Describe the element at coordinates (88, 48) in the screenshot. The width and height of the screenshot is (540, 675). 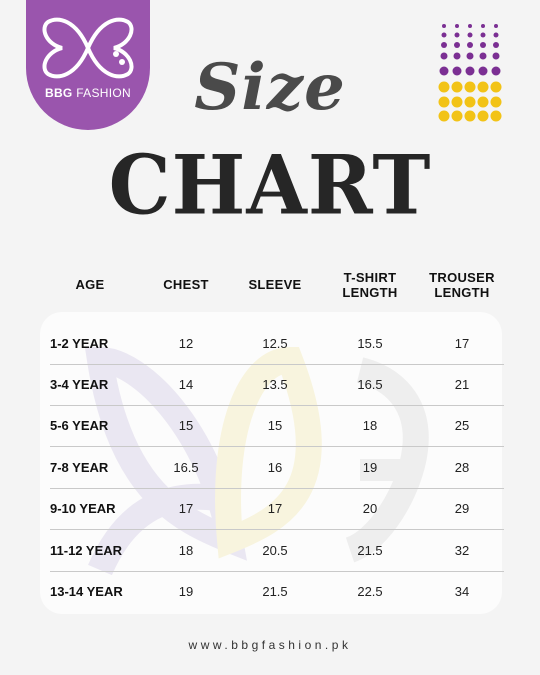
I see `brand-butterfly-logo` at that location.